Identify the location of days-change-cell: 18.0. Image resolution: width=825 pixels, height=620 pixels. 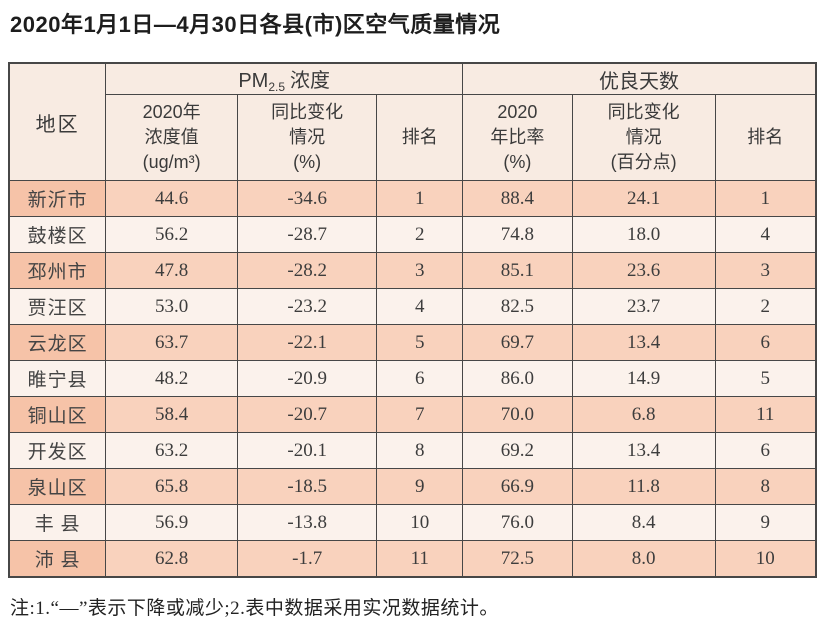
(643, 234).